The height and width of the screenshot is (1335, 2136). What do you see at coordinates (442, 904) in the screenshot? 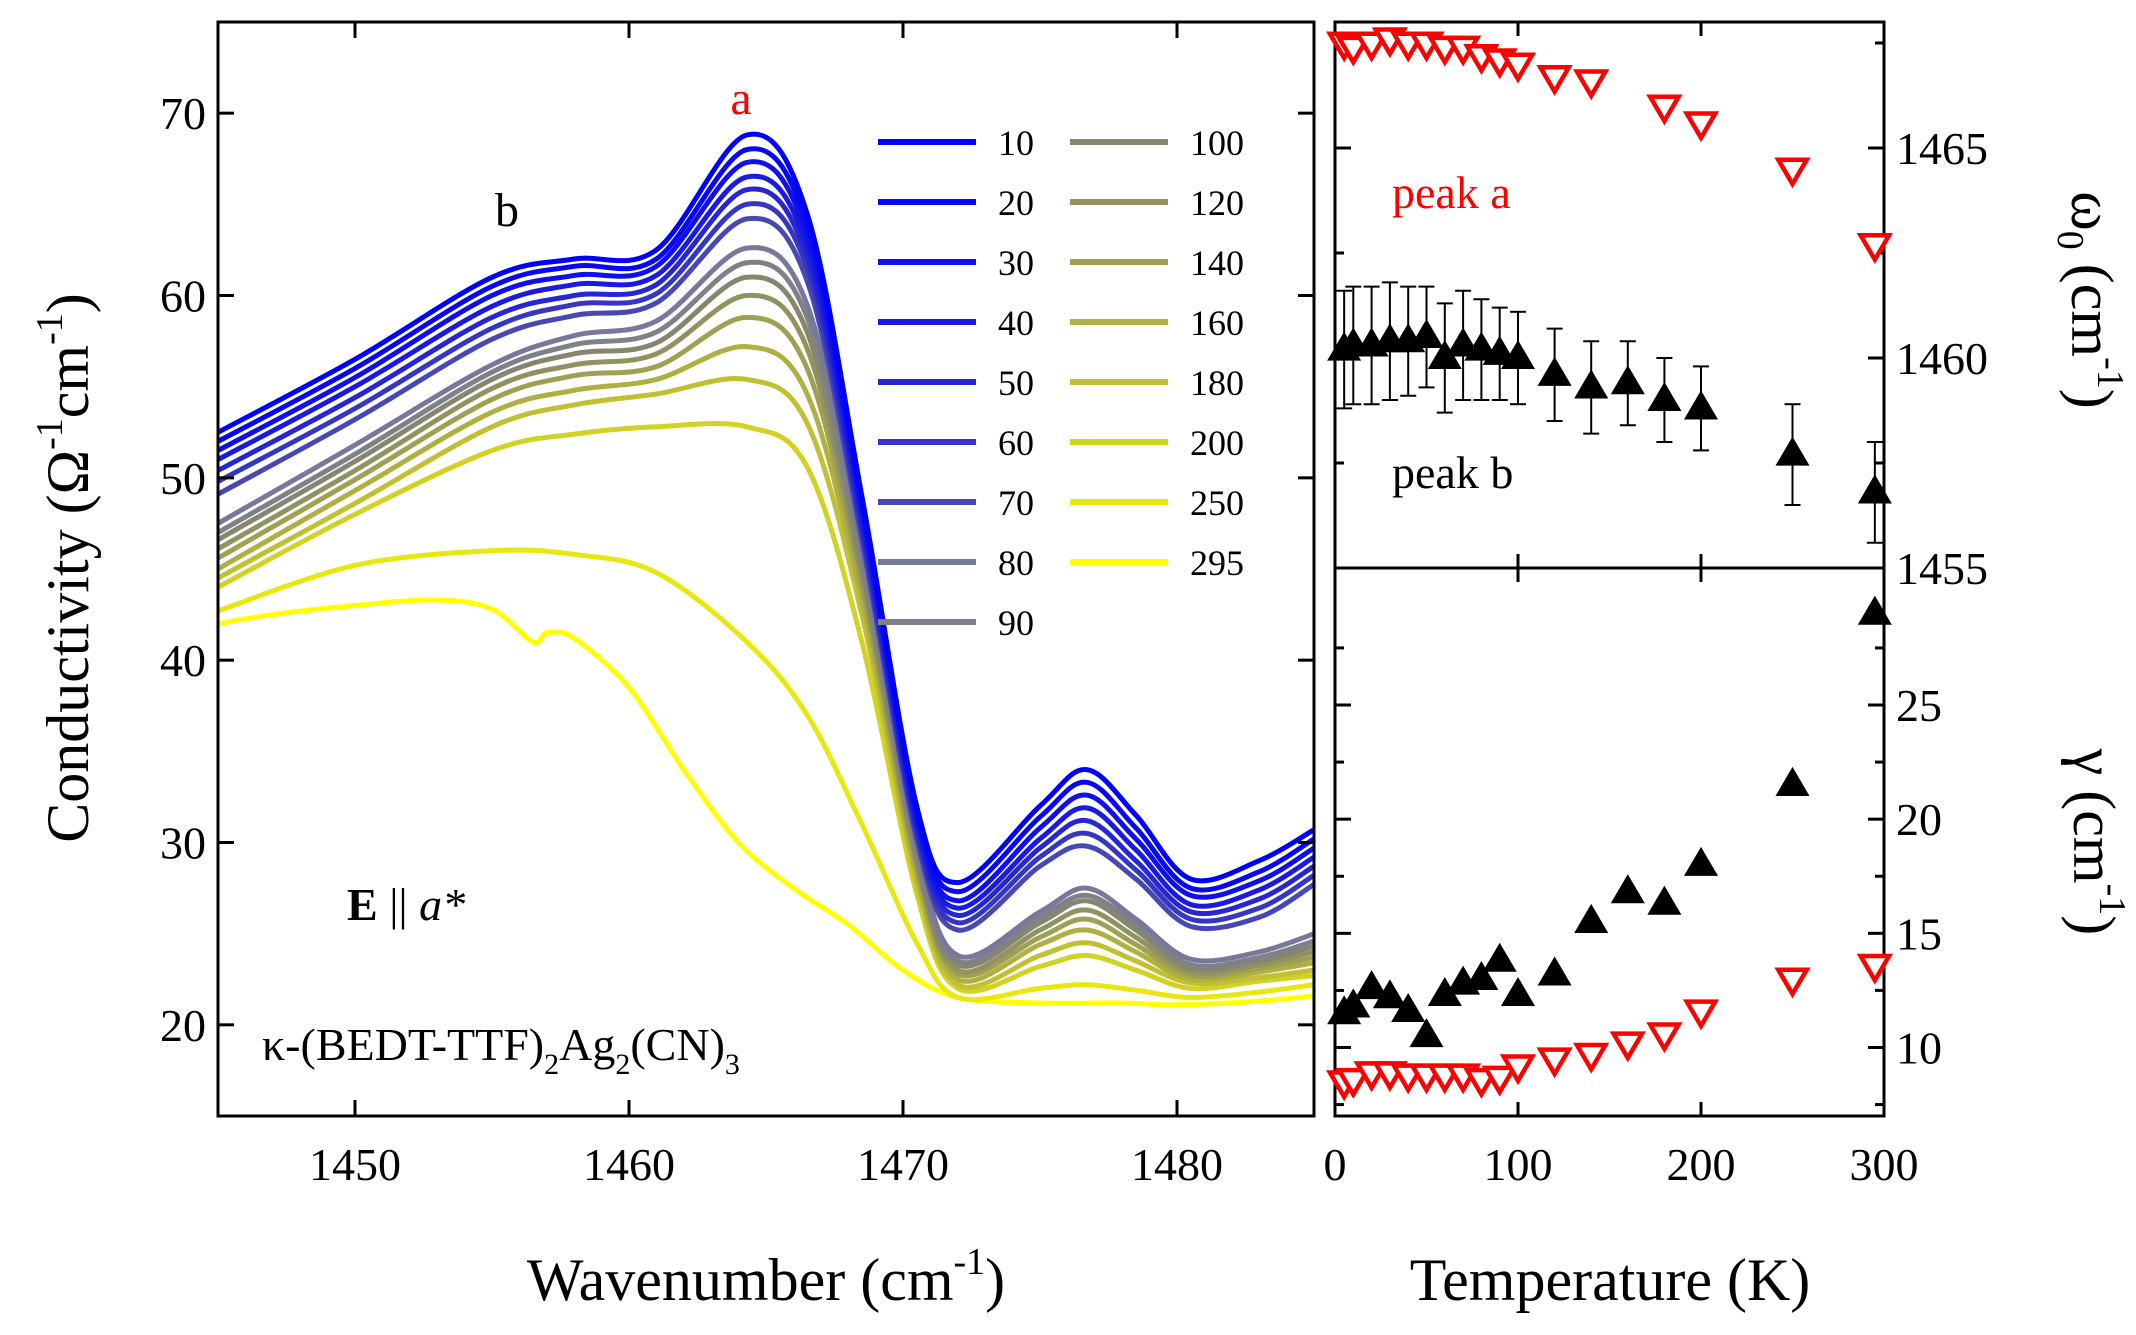
I see `field-axis: a*` at bounding box center [442, 904].